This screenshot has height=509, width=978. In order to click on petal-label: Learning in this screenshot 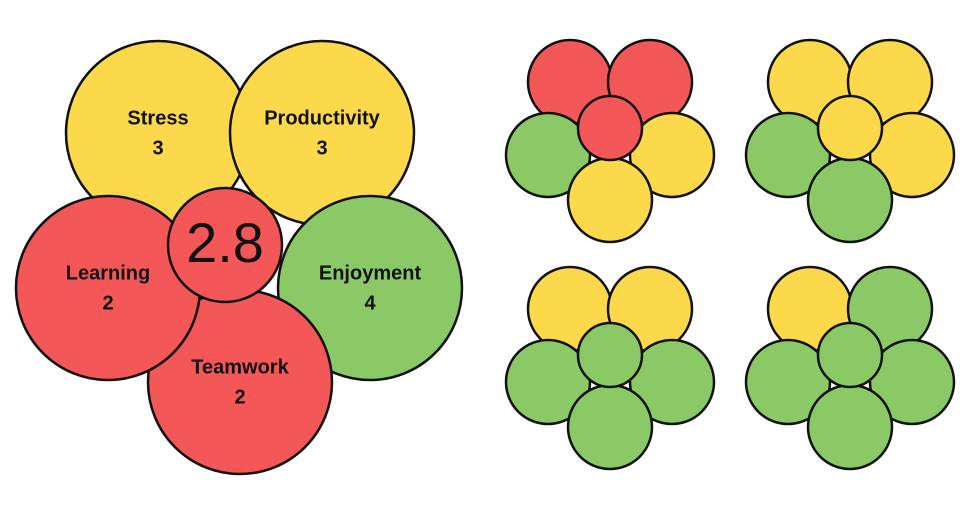, I will do `click(108, 273)`.